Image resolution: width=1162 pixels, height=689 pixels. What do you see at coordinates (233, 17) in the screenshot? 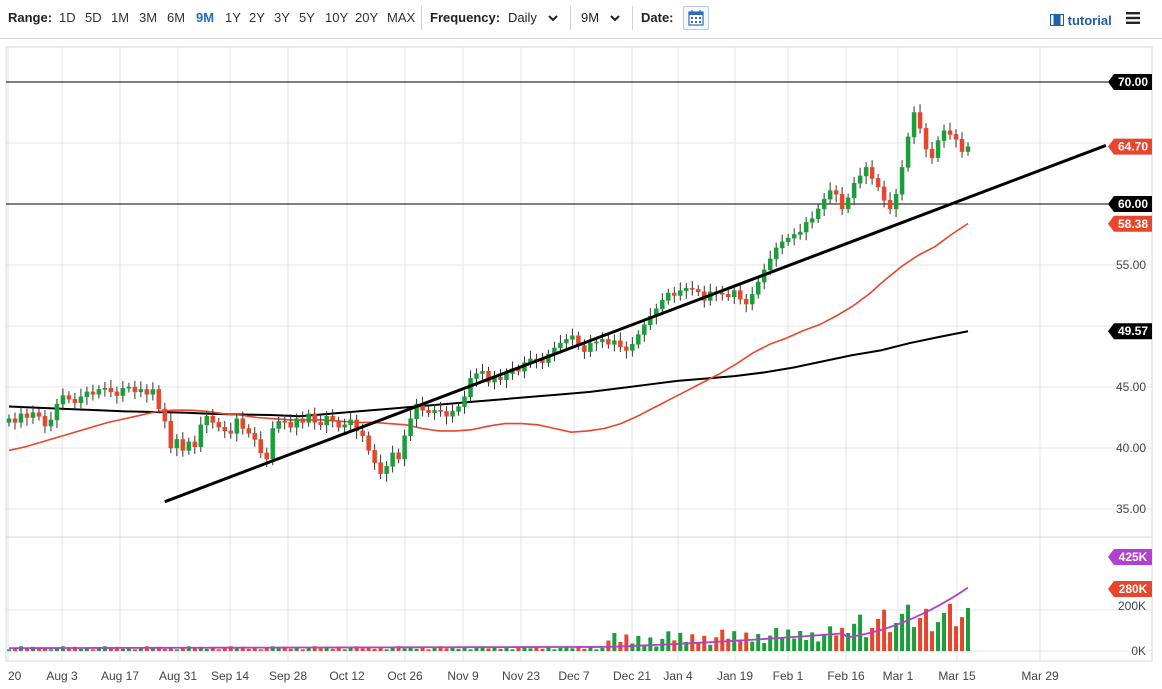
I see `range-1y-button: 1Y` at bounding box center [233, 17].